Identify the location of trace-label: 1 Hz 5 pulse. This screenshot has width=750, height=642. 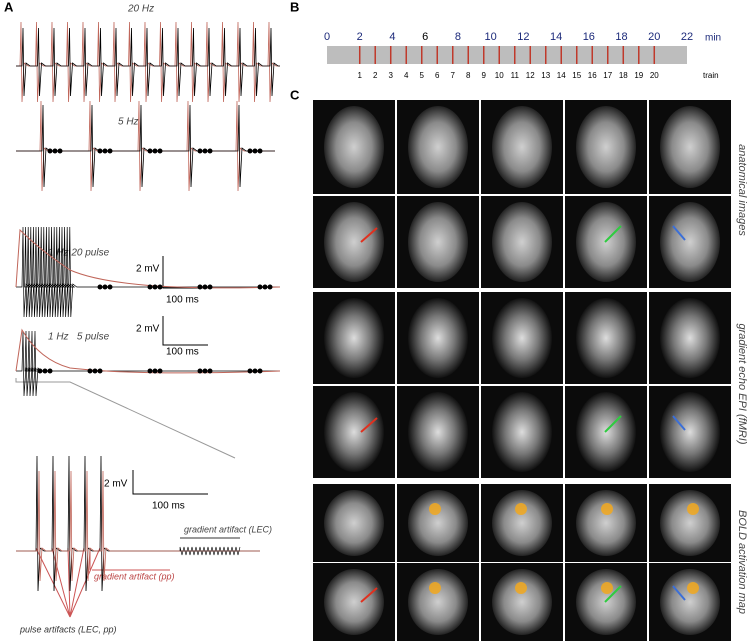
(79, 337).